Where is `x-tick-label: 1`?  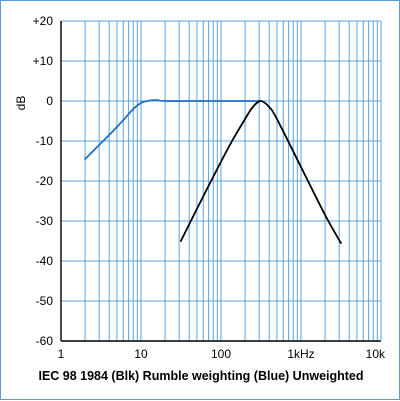
x-tick-label: 1 is located at coordinates (61, 354).